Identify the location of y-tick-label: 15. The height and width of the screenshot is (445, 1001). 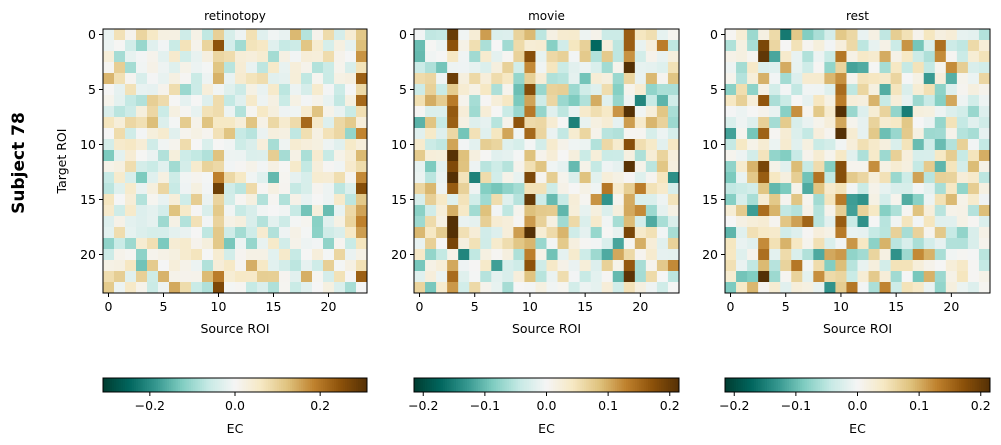
(88, 199).